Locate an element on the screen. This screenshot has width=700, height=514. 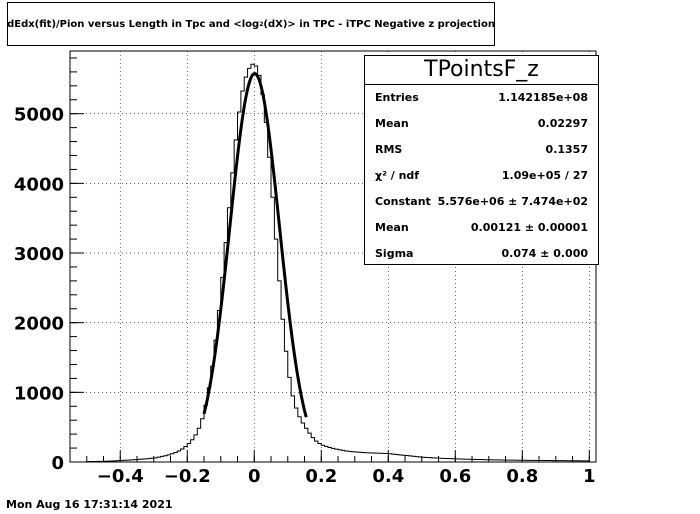
stats-value: 0.00121 ± 0.00001 is located at coordinates (529, 227).